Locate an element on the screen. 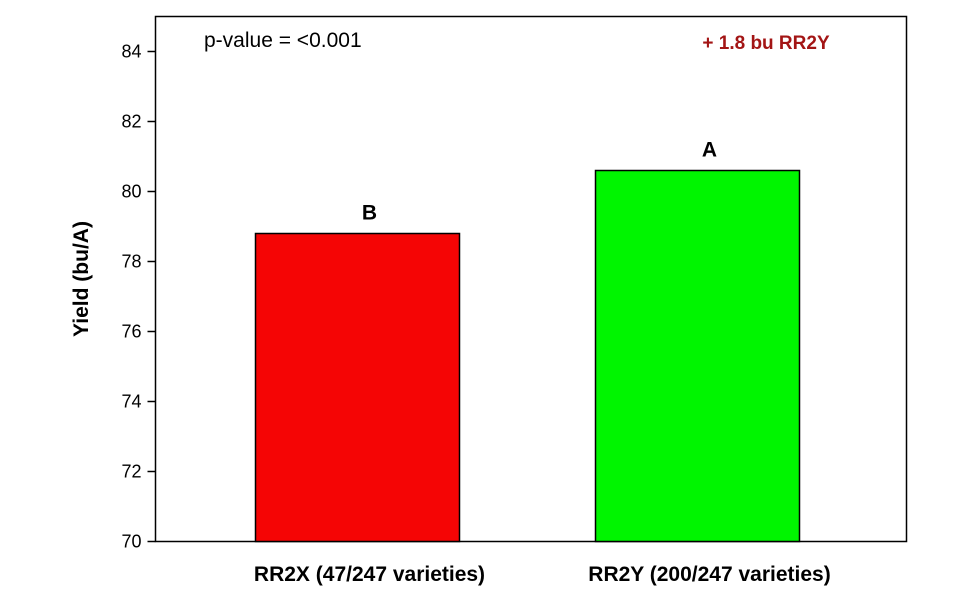  x-category-label: RR2Y (200/247 varieties) is located at coordinates (709, 574).